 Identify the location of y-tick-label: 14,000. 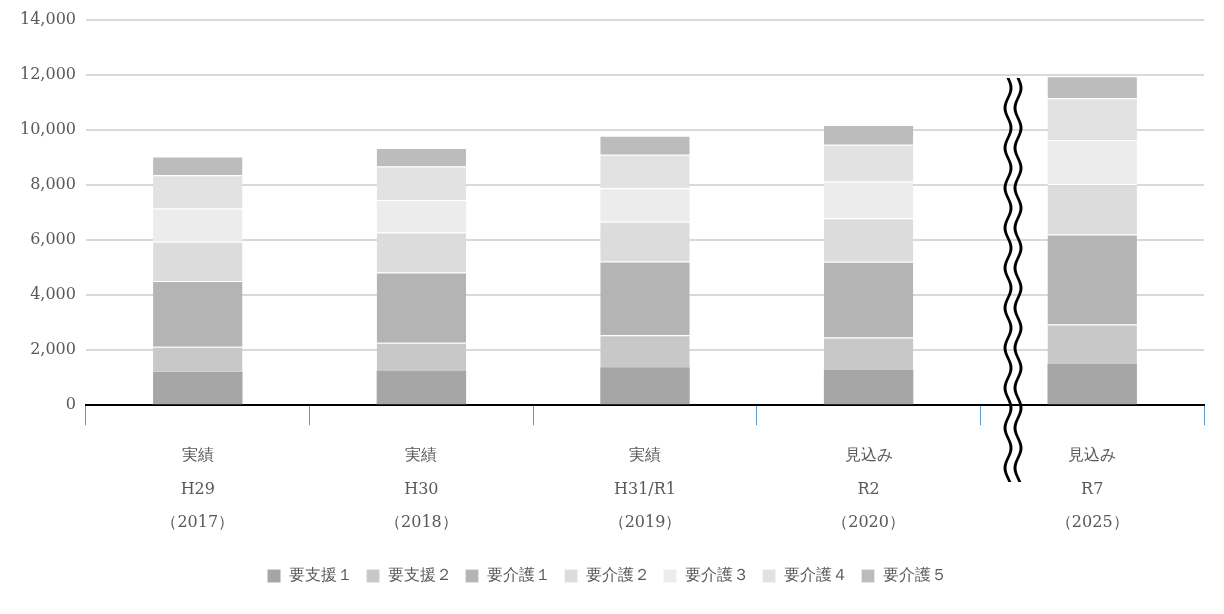
(48, 18).